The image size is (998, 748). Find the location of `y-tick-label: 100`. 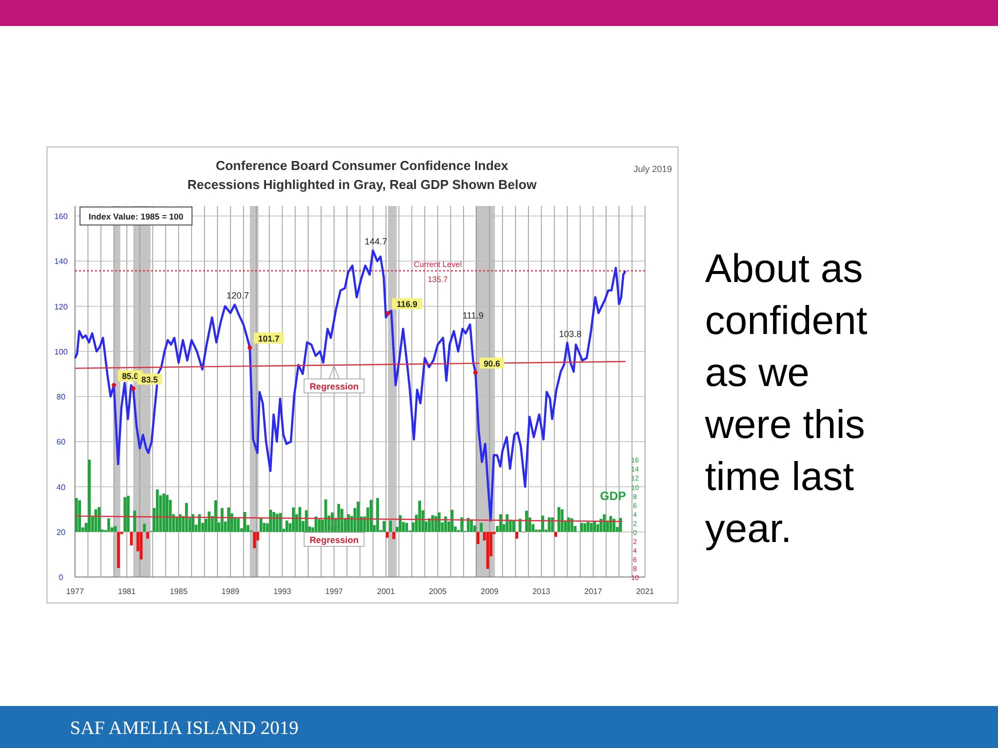

y-tick-label: 100 is located at coordinates (61, 351).